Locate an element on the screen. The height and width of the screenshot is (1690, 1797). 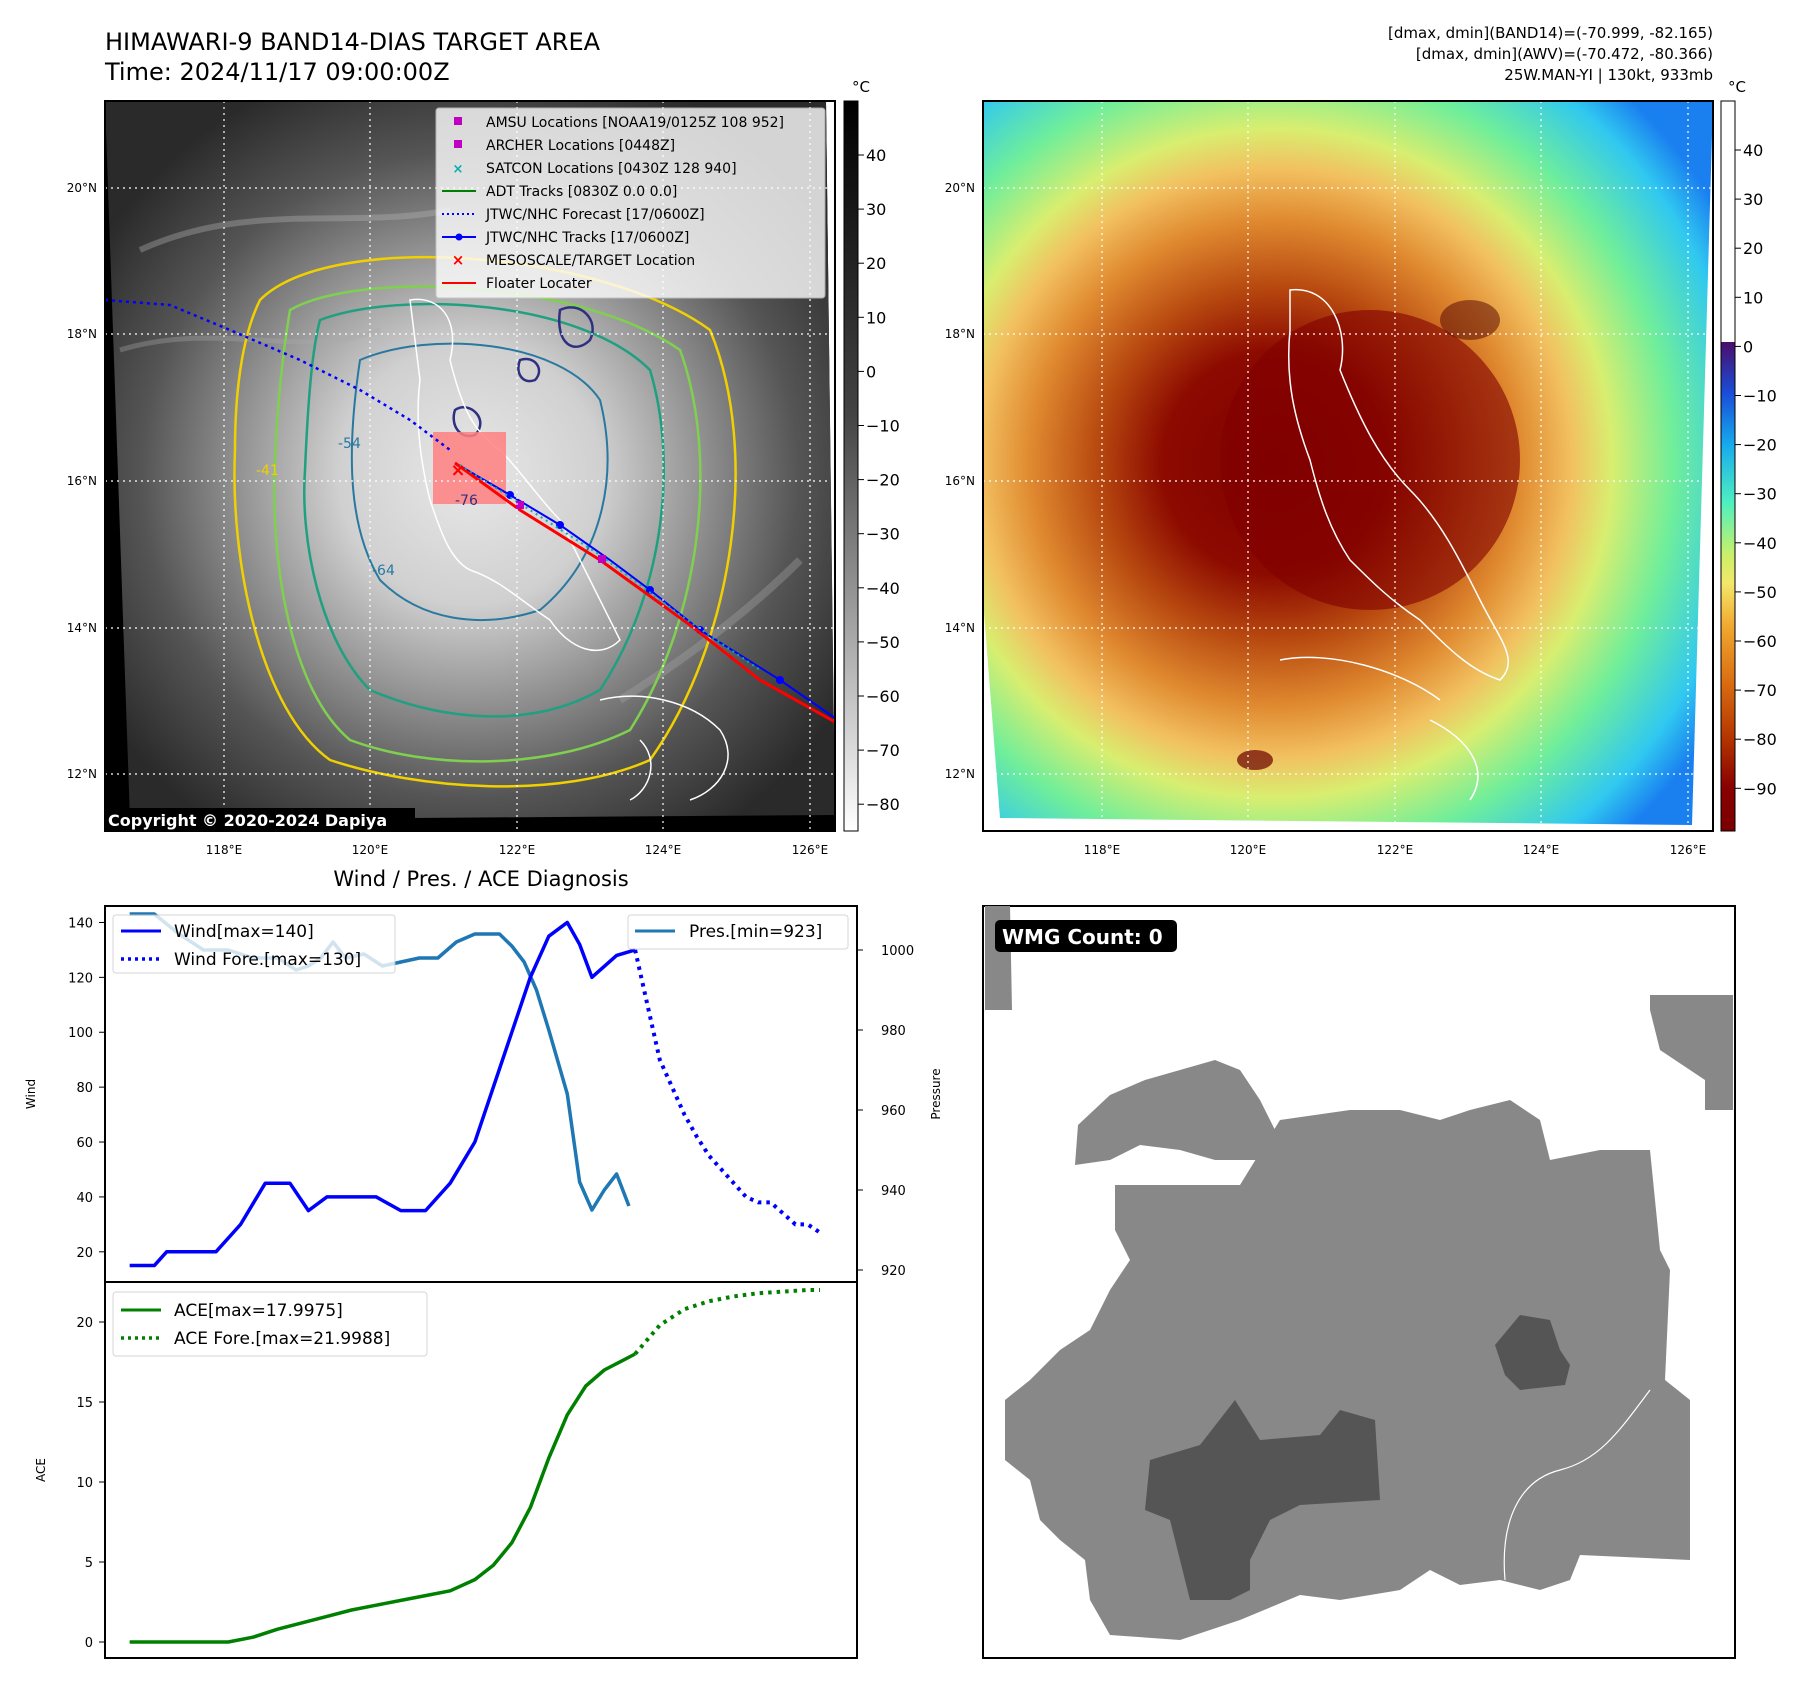
color-colorbar-tick-label: −70 is located at coordinates (1760, 690).